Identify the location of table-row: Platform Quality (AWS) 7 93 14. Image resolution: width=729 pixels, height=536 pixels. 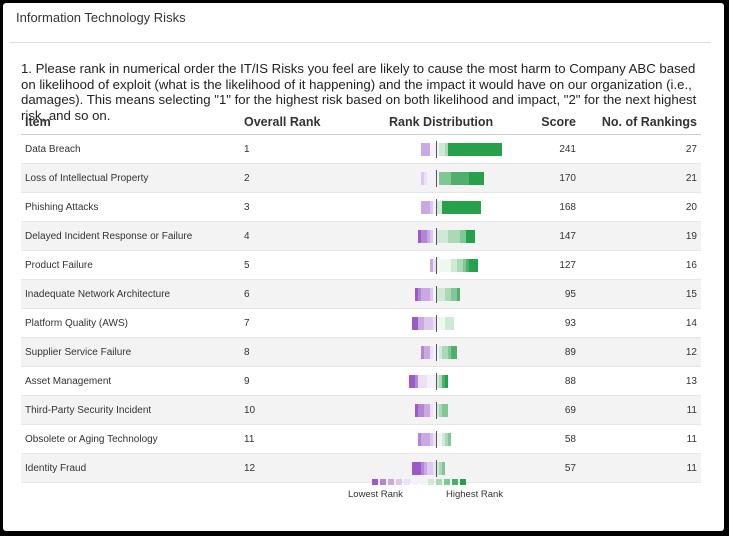
(361, 323).